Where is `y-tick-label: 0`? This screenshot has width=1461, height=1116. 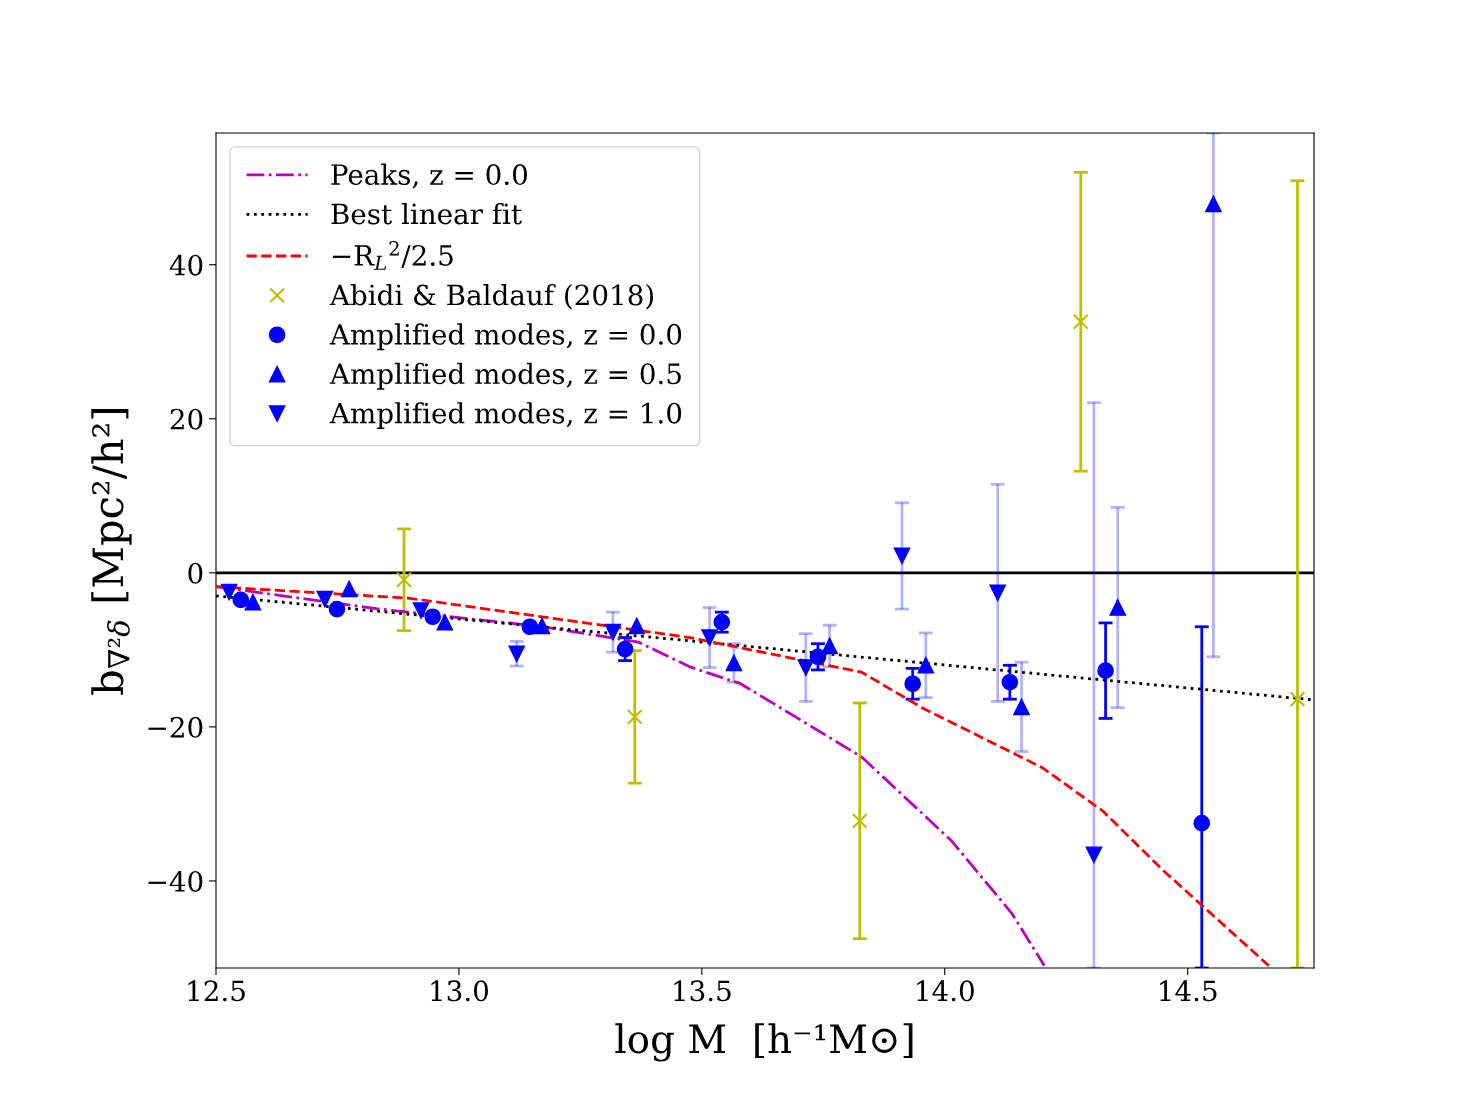 y-tick-label: 0 is located at coordinates (195, 573).